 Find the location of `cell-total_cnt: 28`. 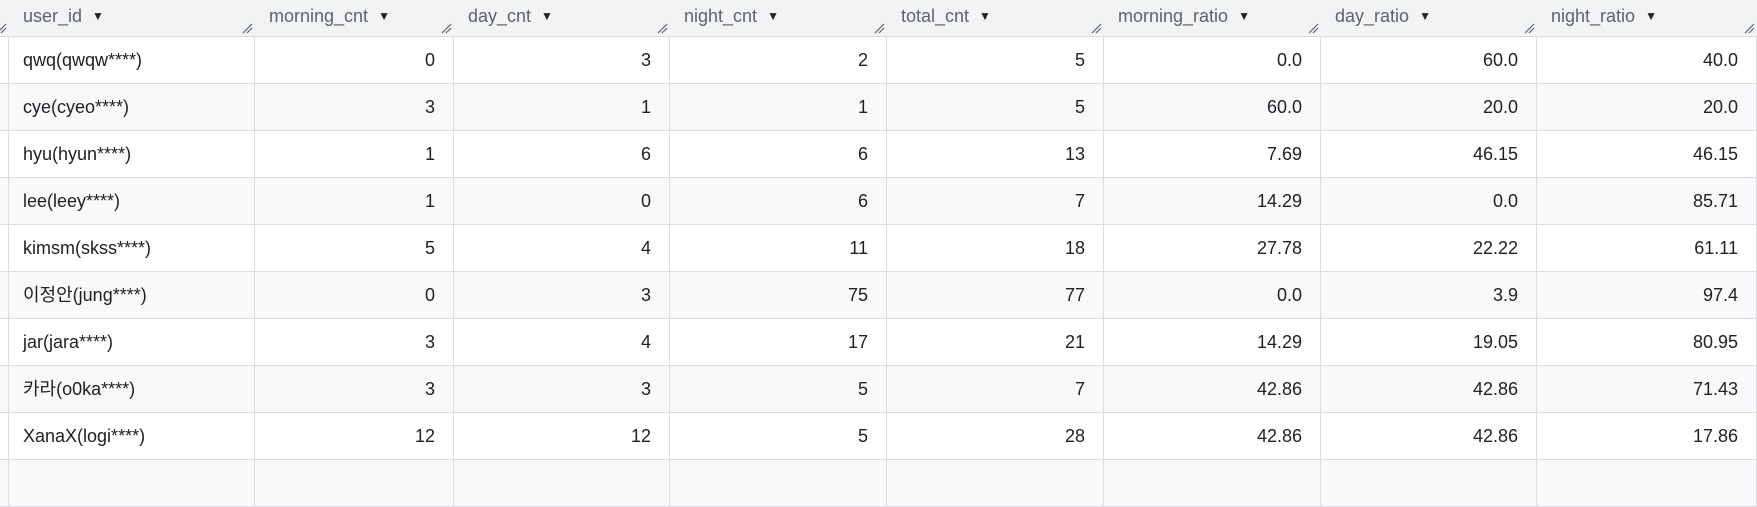

cell-total_cnt: 28 is located at coordinates (995, 436).